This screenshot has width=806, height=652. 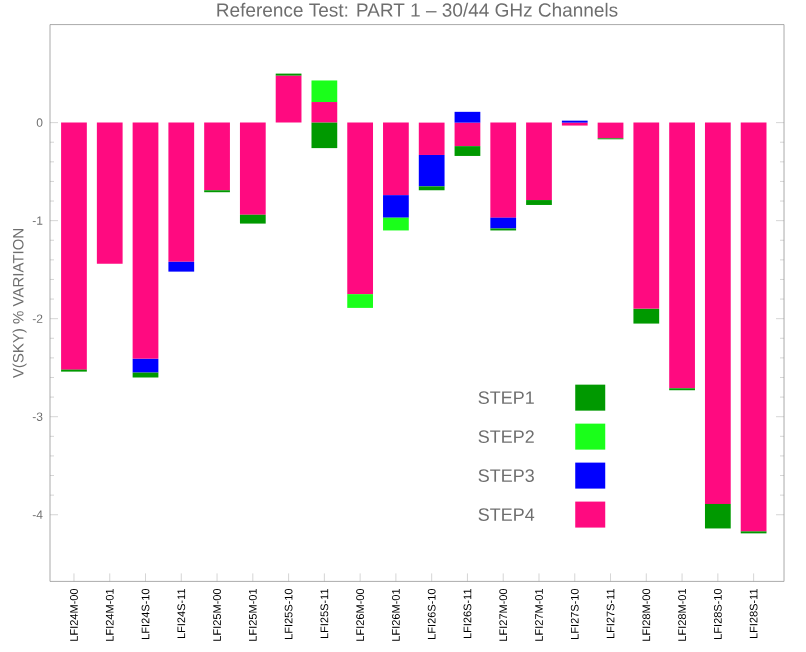 I want to click on chart-title: Reference Test: PART 1 – 30/44 GHz Channels, so click(x=417, y=9).